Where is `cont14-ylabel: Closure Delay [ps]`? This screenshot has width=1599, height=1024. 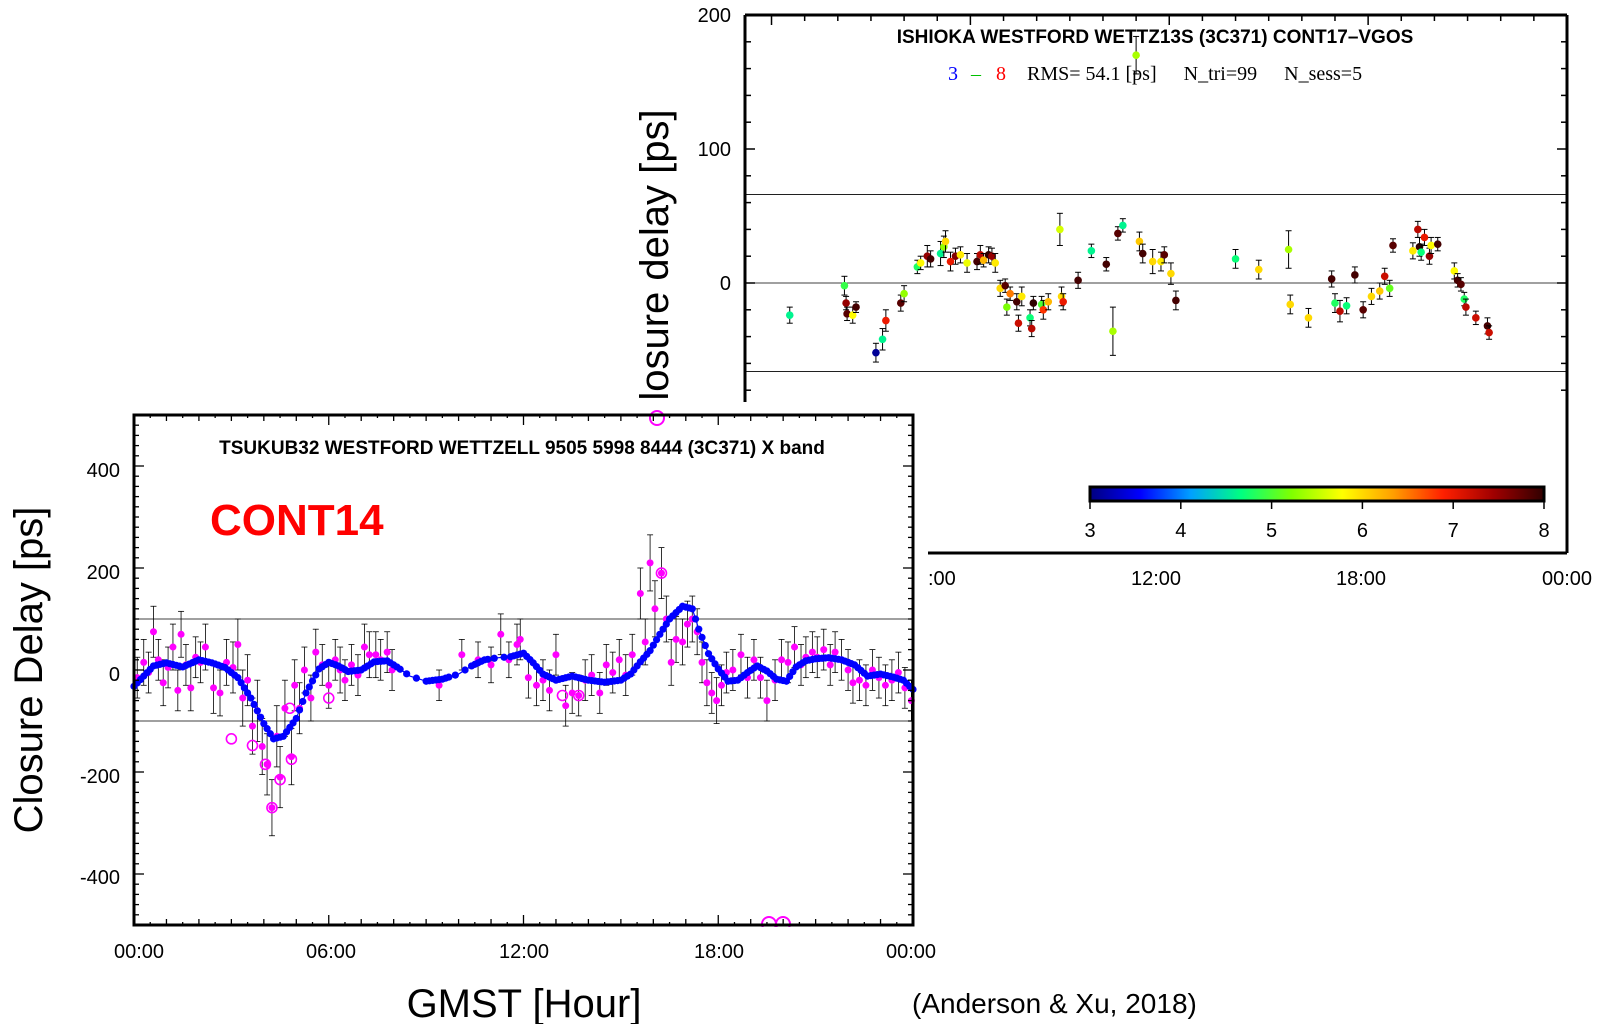
cont14-ylabel: Closure Delay [ps] is located at coordinates (29, 670).